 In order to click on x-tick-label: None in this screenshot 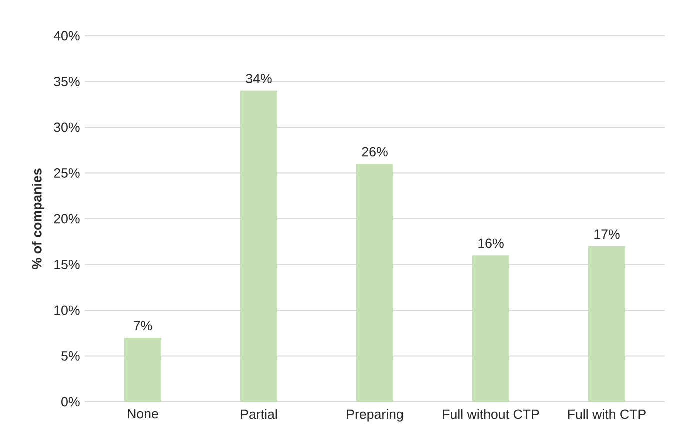, I will do `click(143, 414)`.